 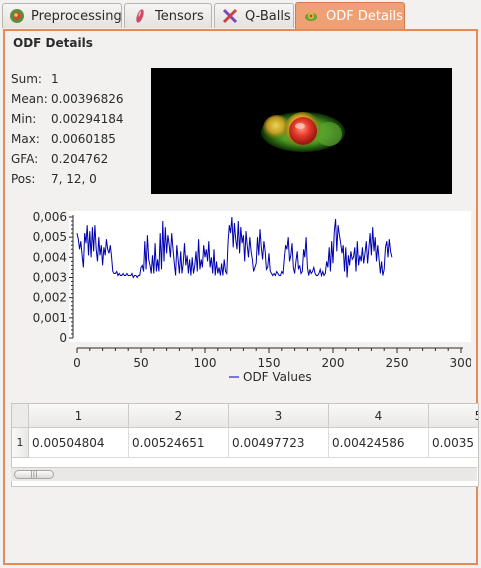 I want to click on stat-value: 1, so click(x=55, y=79).